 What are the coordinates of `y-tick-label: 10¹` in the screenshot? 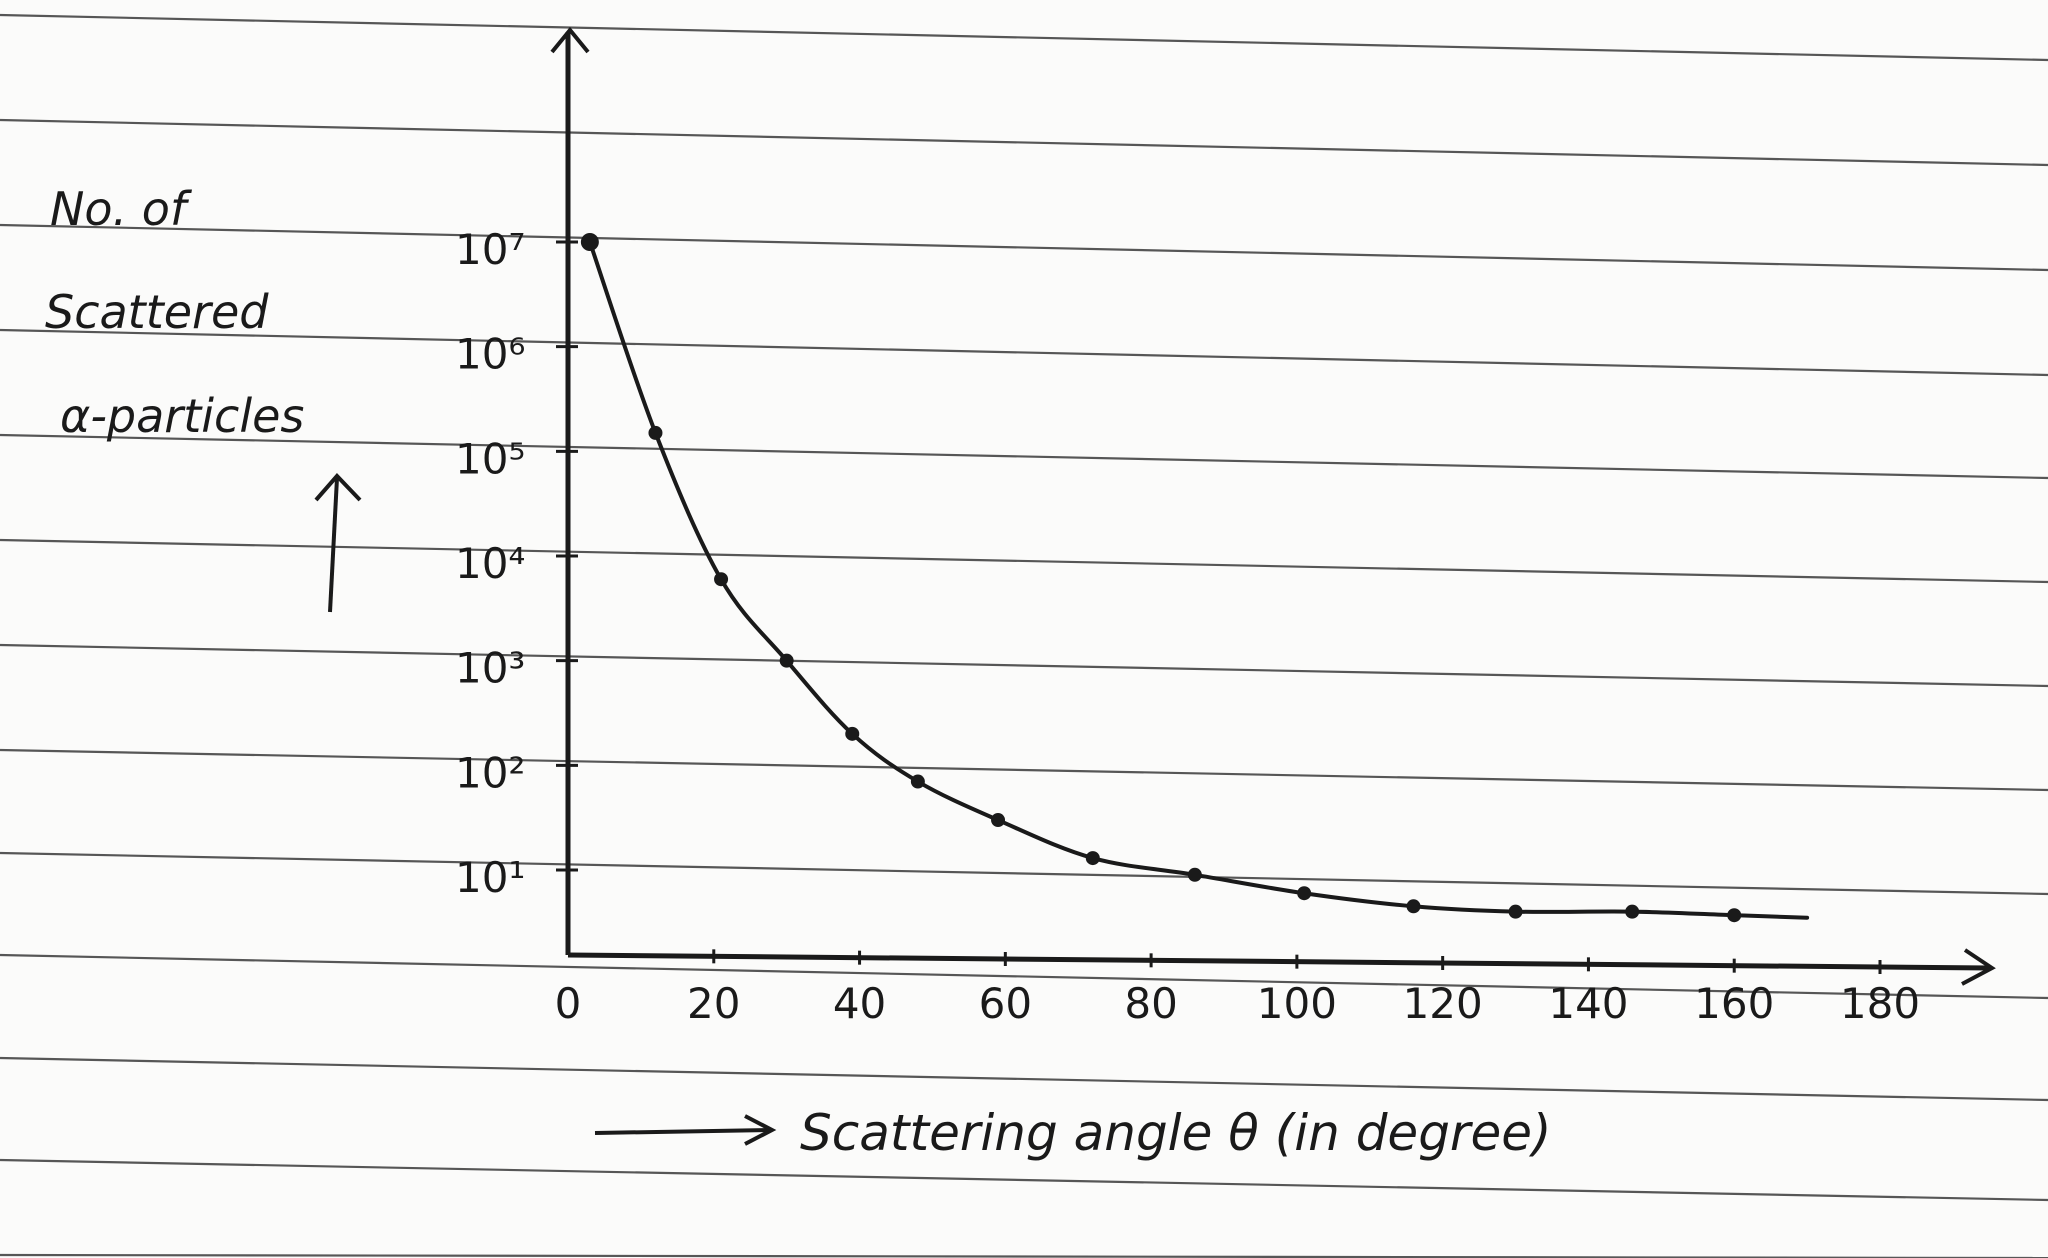 It's located at (490, 877).